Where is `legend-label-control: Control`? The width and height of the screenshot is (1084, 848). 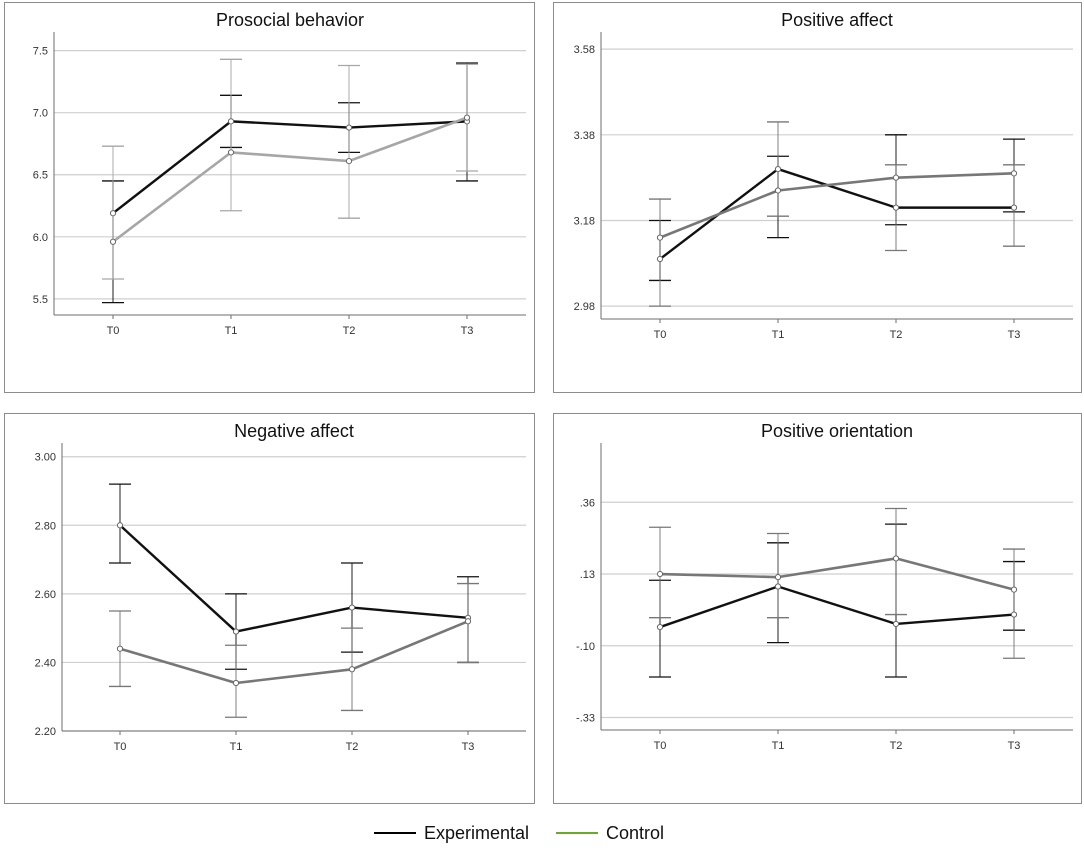
legend-label-control: Control is located at coordinates (635, 832).